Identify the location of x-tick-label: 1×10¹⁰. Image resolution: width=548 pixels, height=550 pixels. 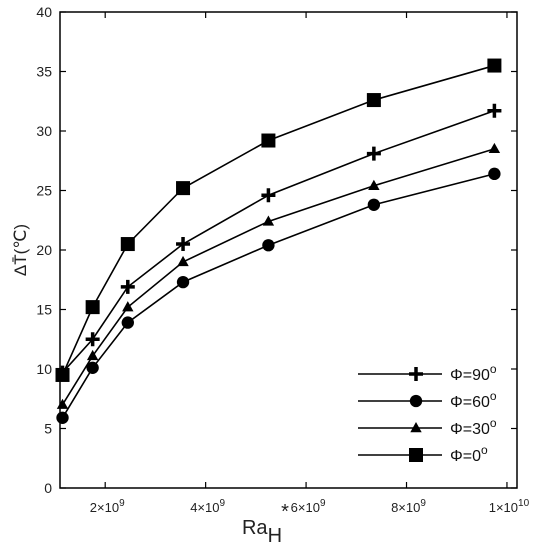
(509, 506).